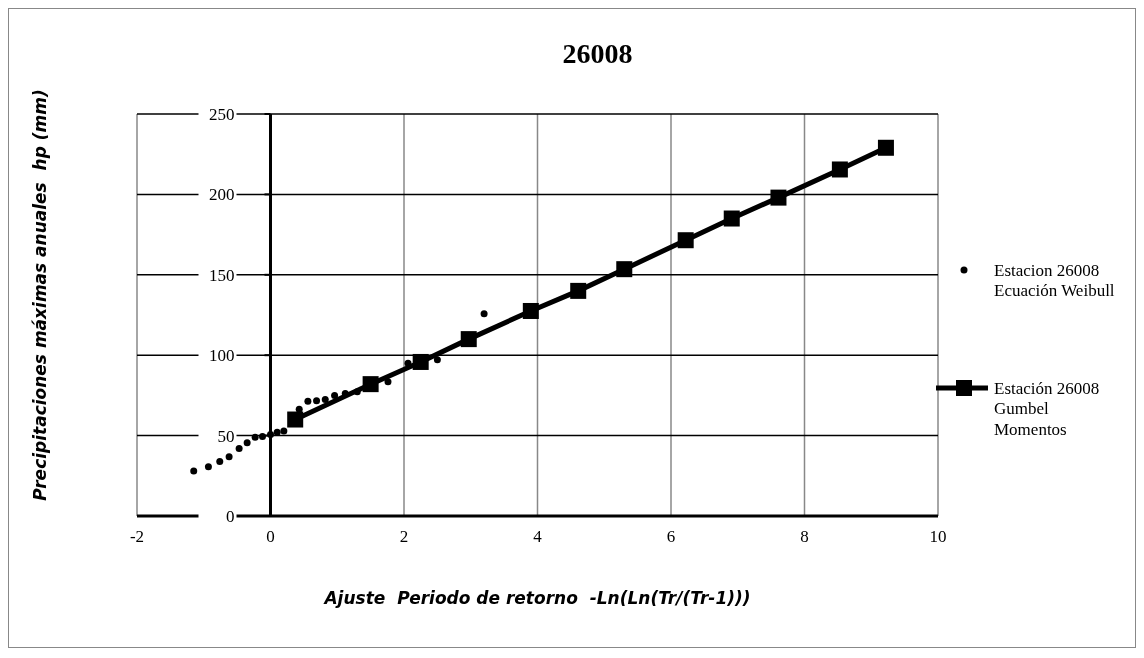 The width and height of the screenshot is (1144, 658). What do you see at coordinates (538, 536) in the screenshot?
I see `x-tick-label: 4` at bounding box center [538, 536].